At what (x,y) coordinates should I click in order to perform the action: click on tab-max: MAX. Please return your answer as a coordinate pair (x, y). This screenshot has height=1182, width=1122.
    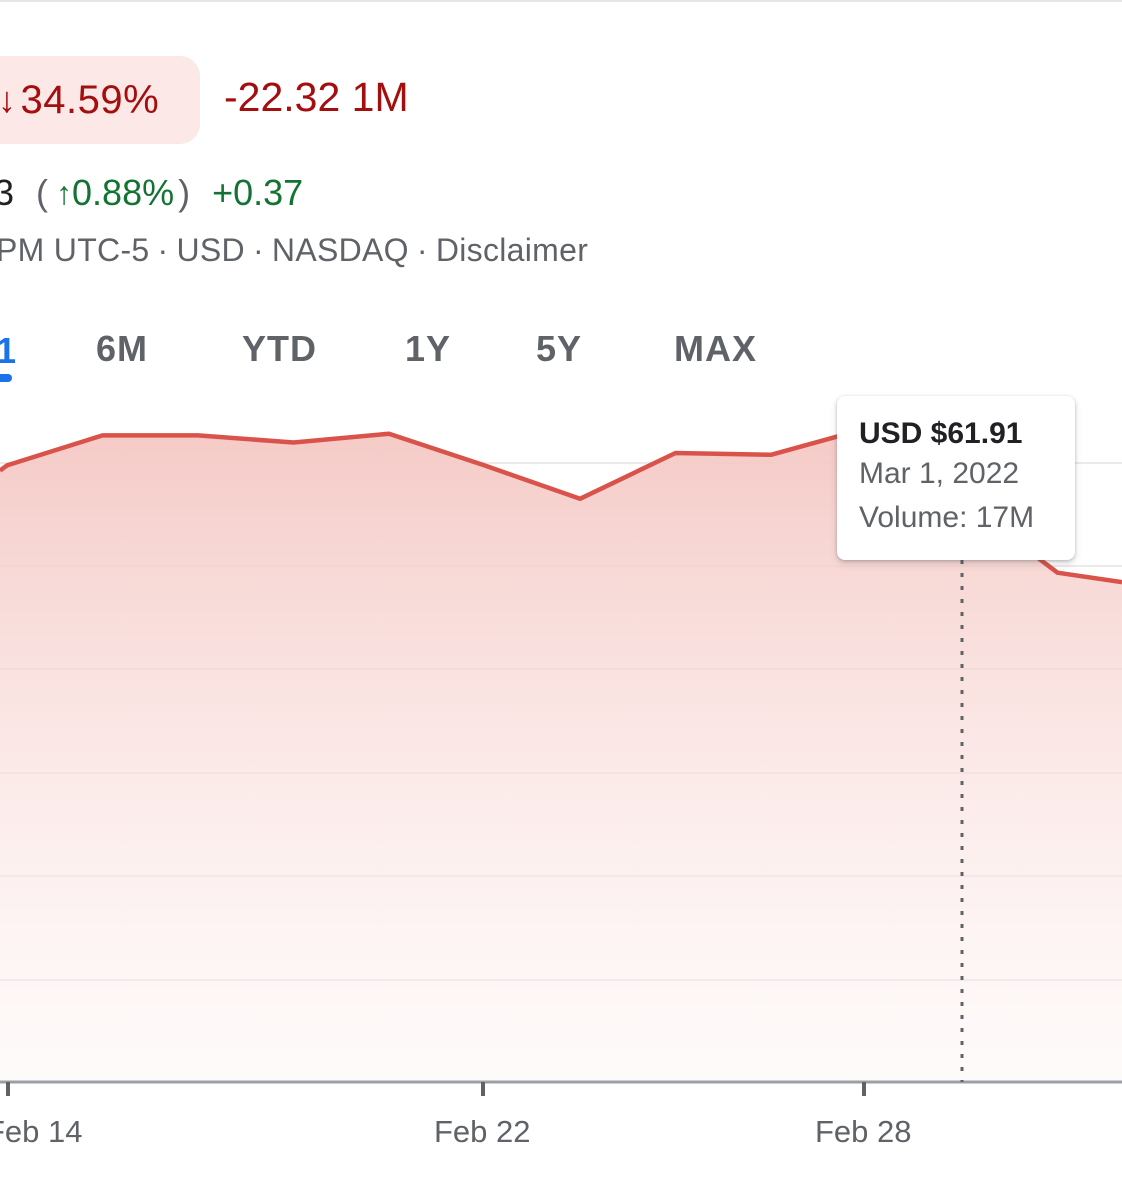
    Looking at the image, I should click on (715, 348).